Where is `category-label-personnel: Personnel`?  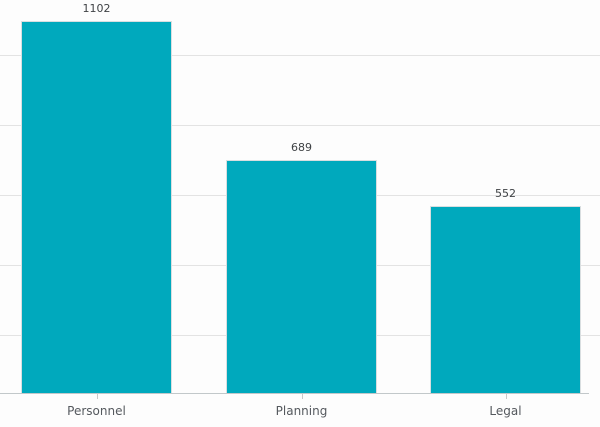
category-label-personnel: Personnel is located at coordinates (96, 411).